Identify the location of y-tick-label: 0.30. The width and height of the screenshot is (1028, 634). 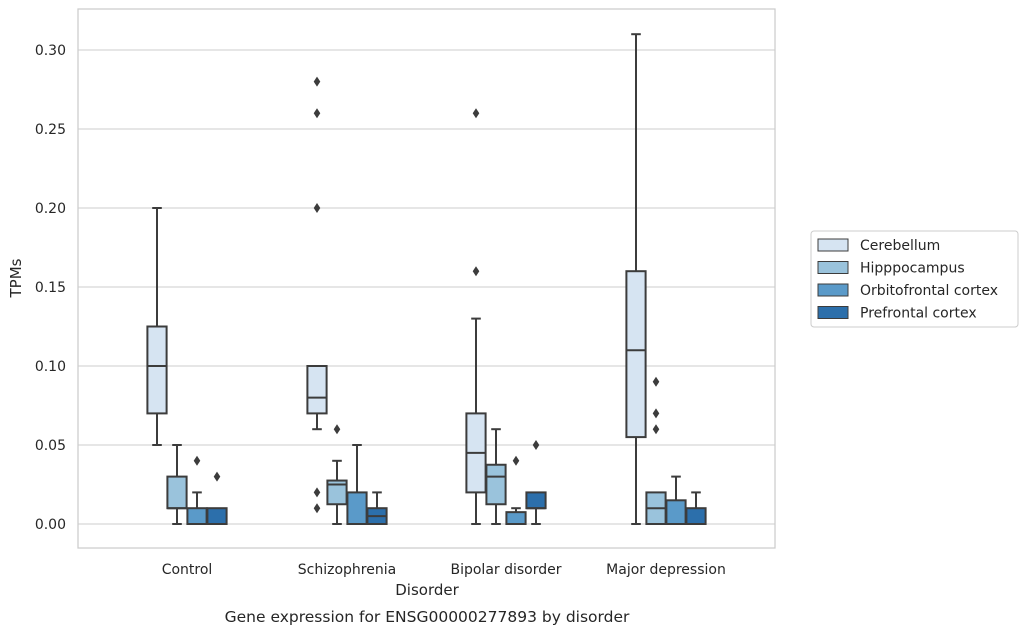
(50, 51).